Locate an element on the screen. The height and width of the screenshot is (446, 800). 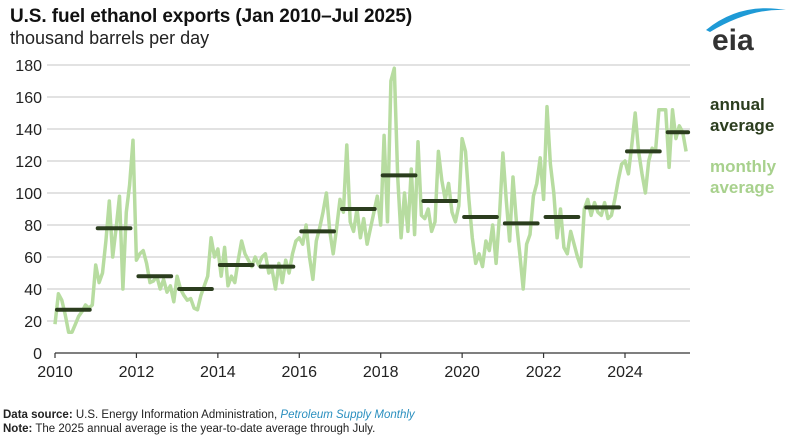
x-tick-label: 2020 is located at coordinates (462, 372).